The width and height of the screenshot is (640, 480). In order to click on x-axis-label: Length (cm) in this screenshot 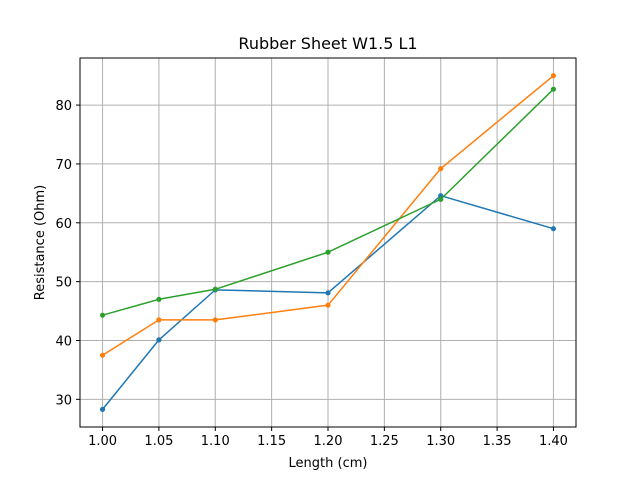, I will do `click(328, 463)`.